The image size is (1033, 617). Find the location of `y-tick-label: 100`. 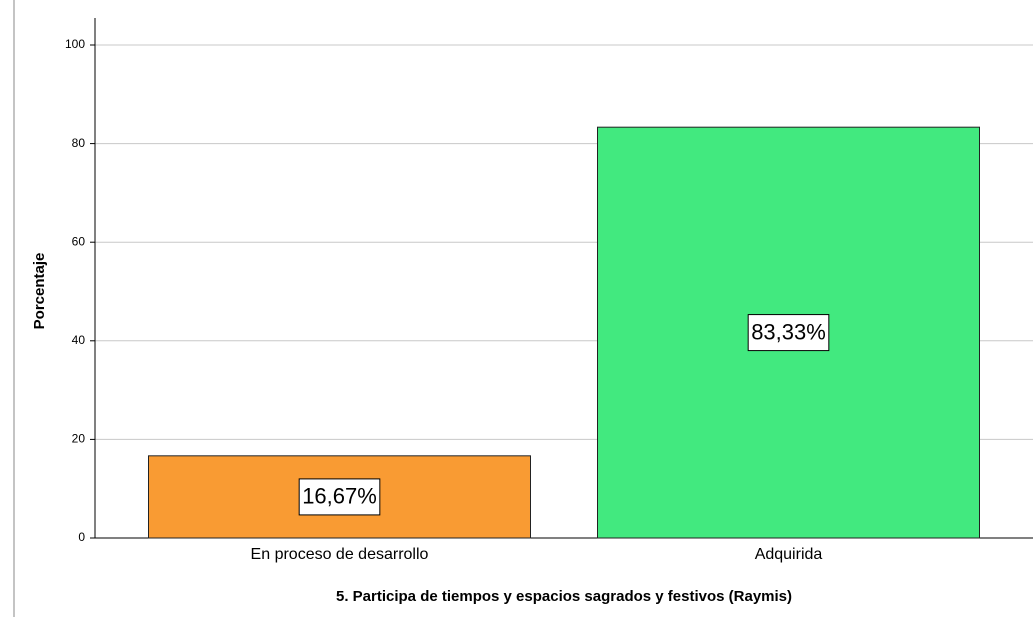

y-tick-label: 100 is located at coordinates (75, 44).